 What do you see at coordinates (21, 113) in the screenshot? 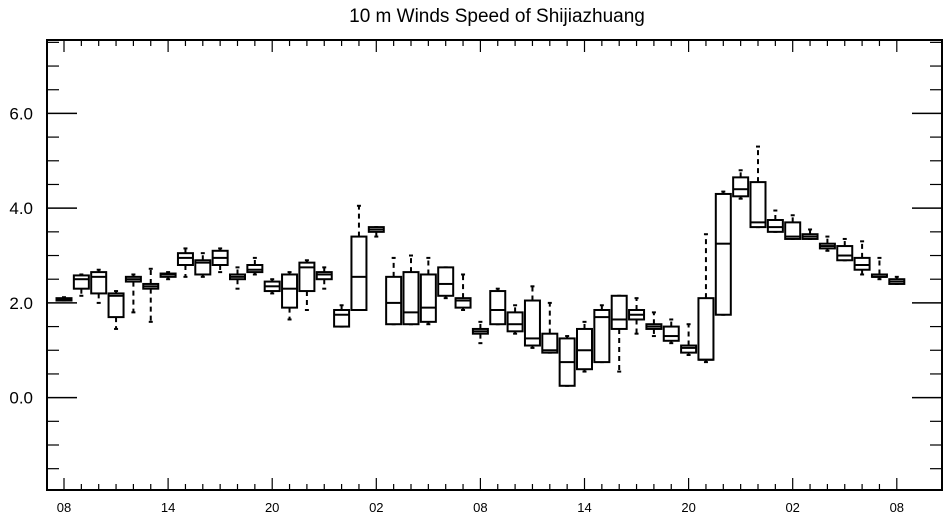
I see `y-tick-label: 6.0` at bounding box center [21, 113].